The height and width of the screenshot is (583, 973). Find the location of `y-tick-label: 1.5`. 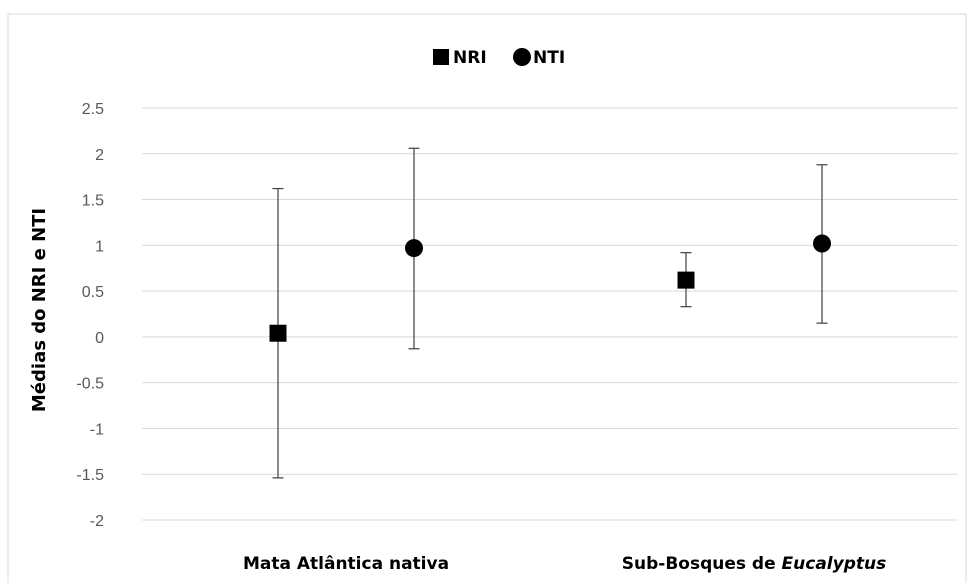

y-tick-label: 1.5 is located at coordinates (93, 201).